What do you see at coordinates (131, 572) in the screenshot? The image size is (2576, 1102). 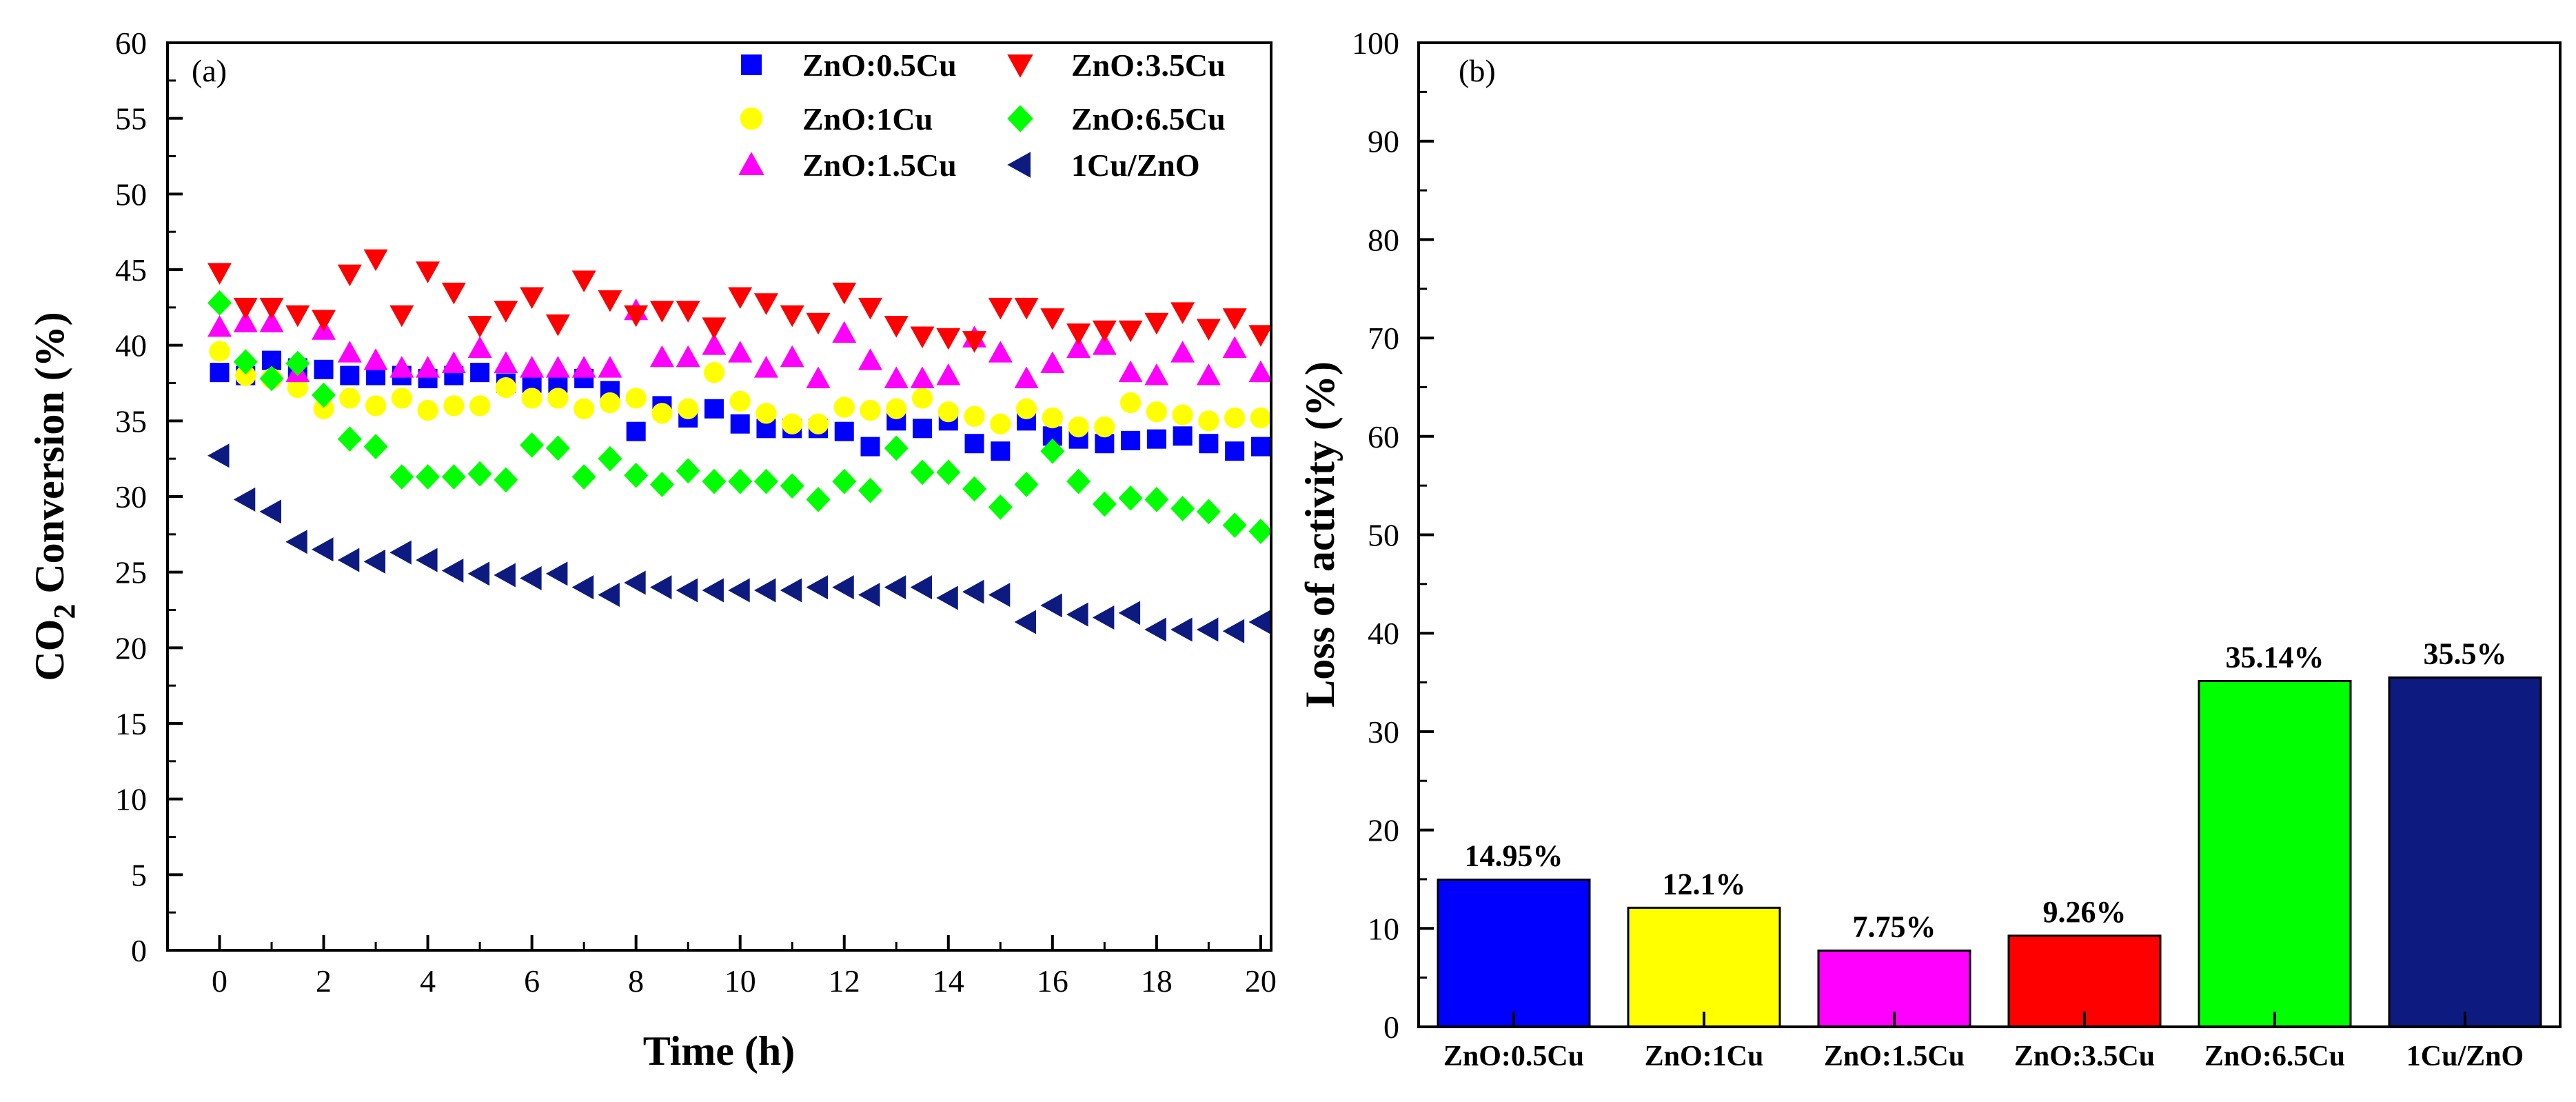 I see `y-tick-label: 25` at bounding box center [131, 572].